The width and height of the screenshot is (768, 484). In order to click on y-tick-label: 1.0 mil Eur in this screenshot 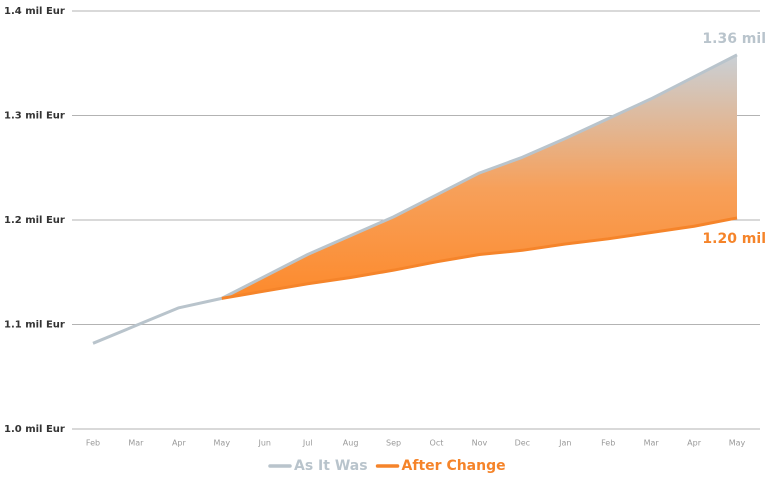, I will do `click(34, 429)`.